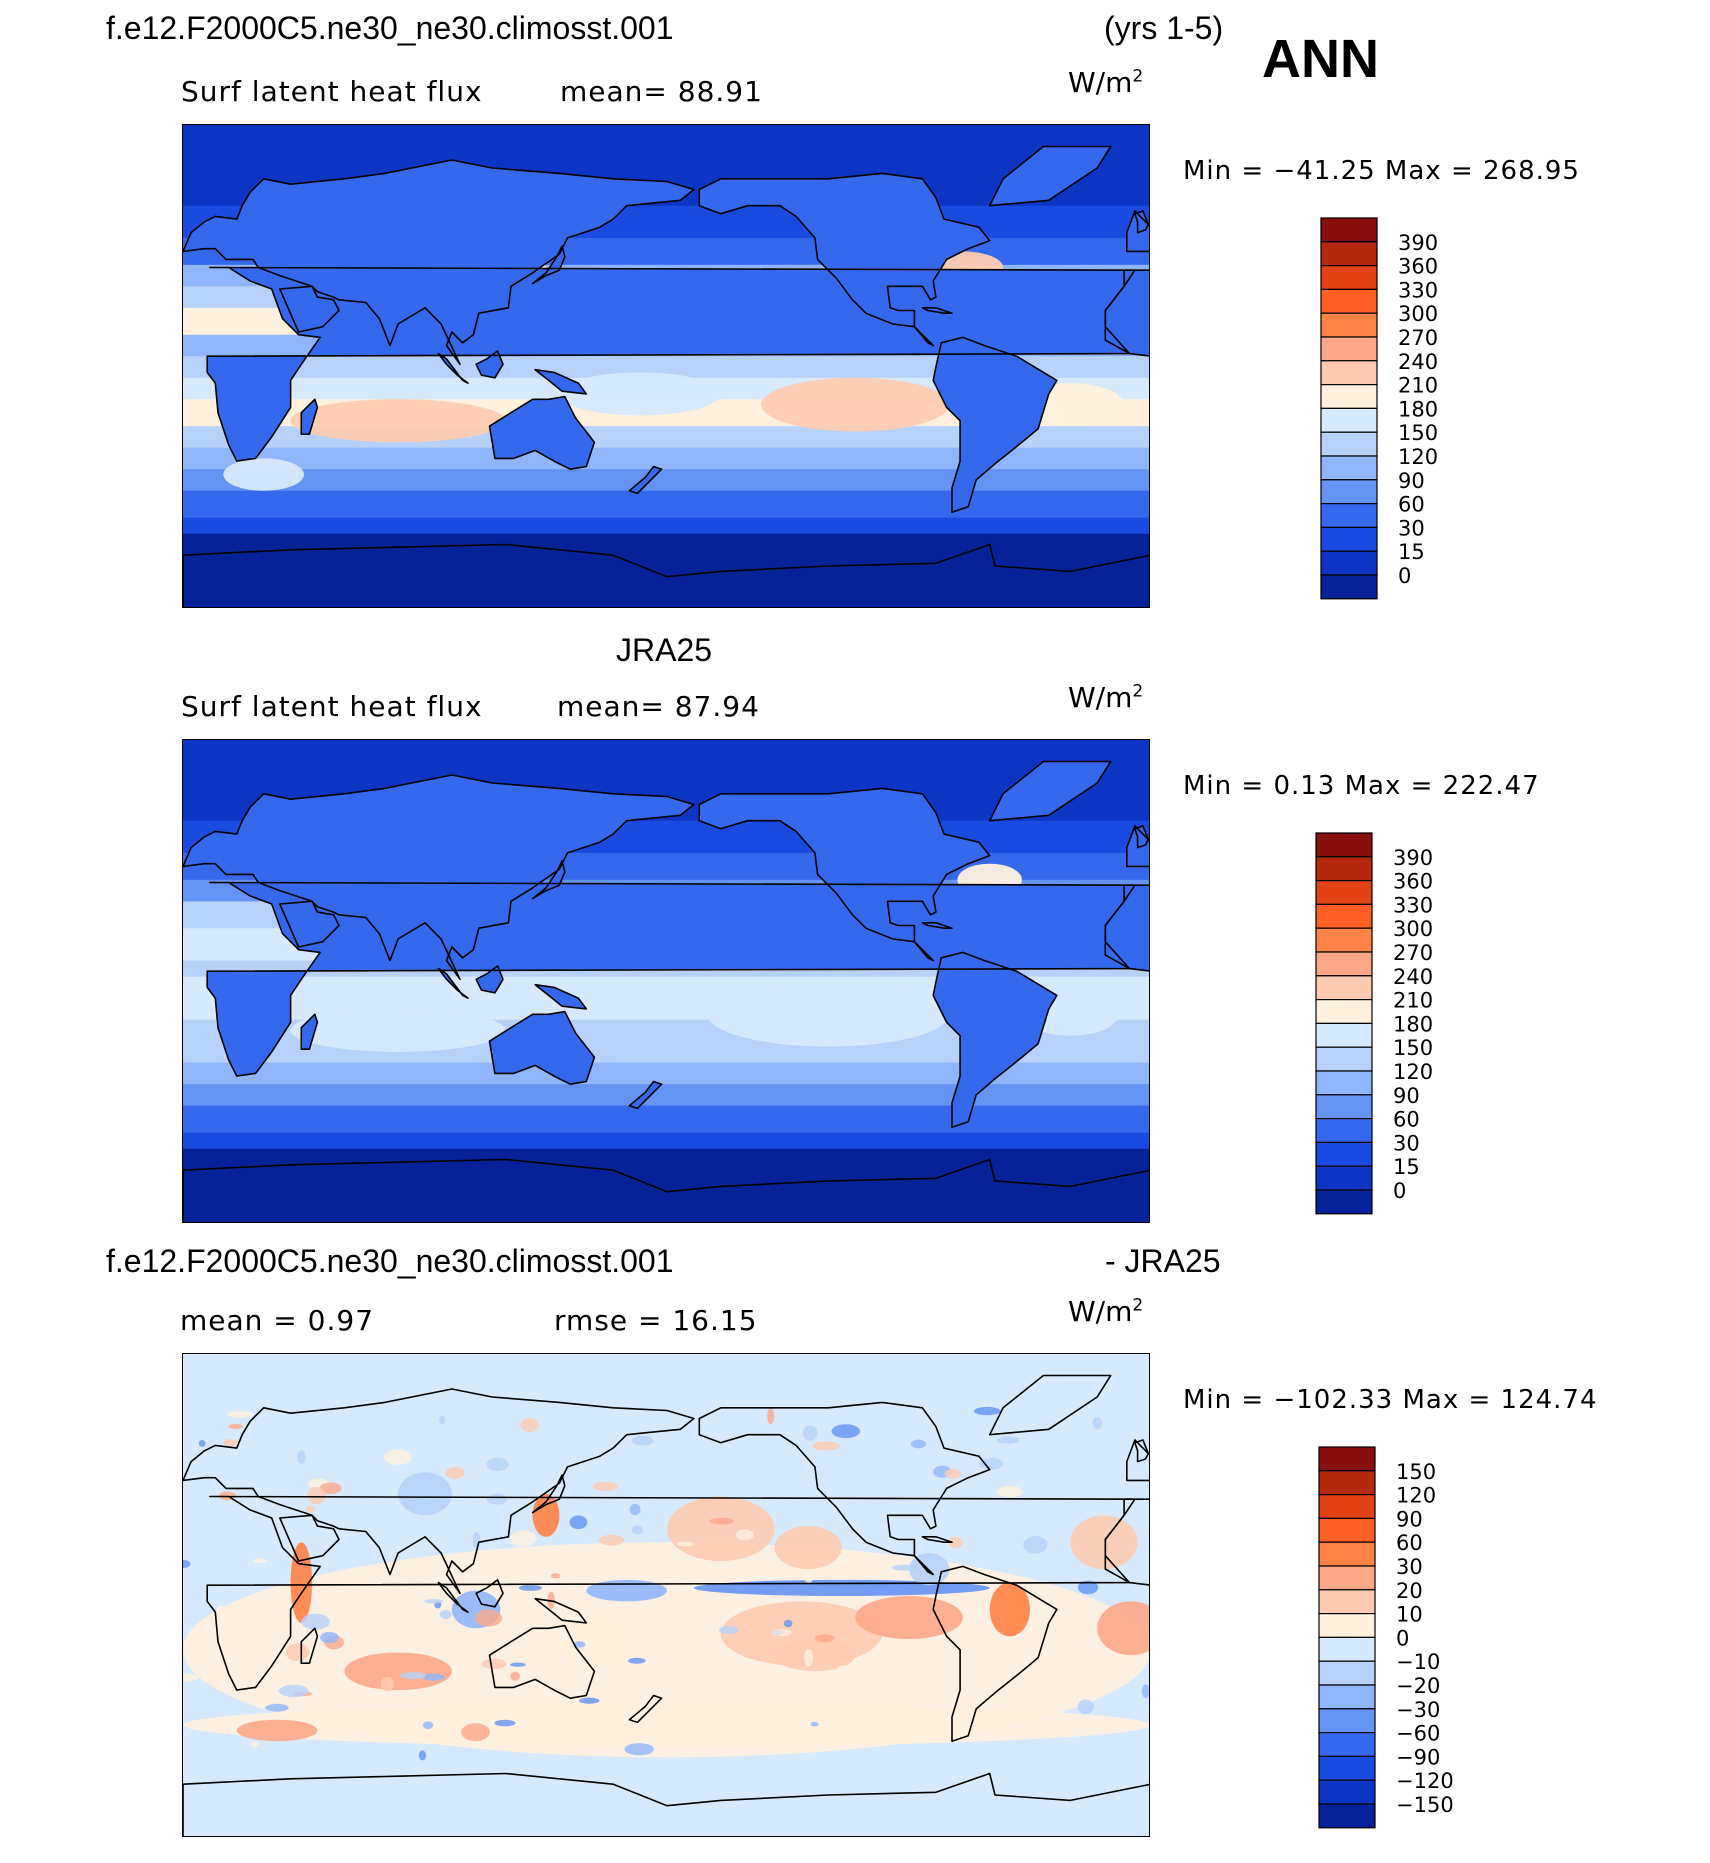 Image resolution: width=1710 pixels, height=1863 pixels. Describe the element at coordinates (658, 706) in the screenshot. I see `panel2-mean: mean= 87.94` at that location.